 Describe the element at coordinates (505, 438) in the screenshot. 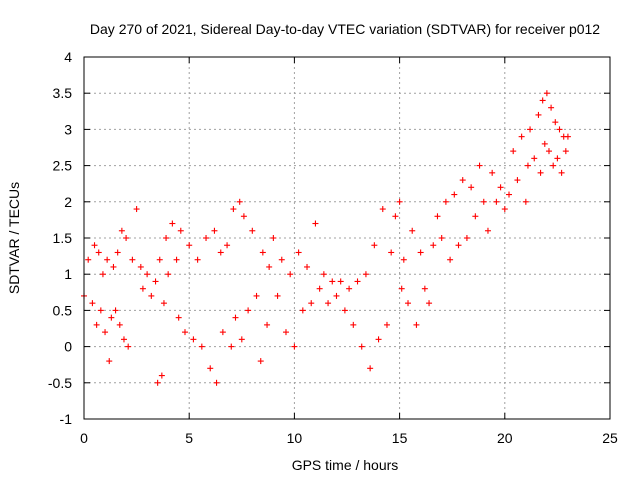

I see `x-tick-label: 20` at that location.